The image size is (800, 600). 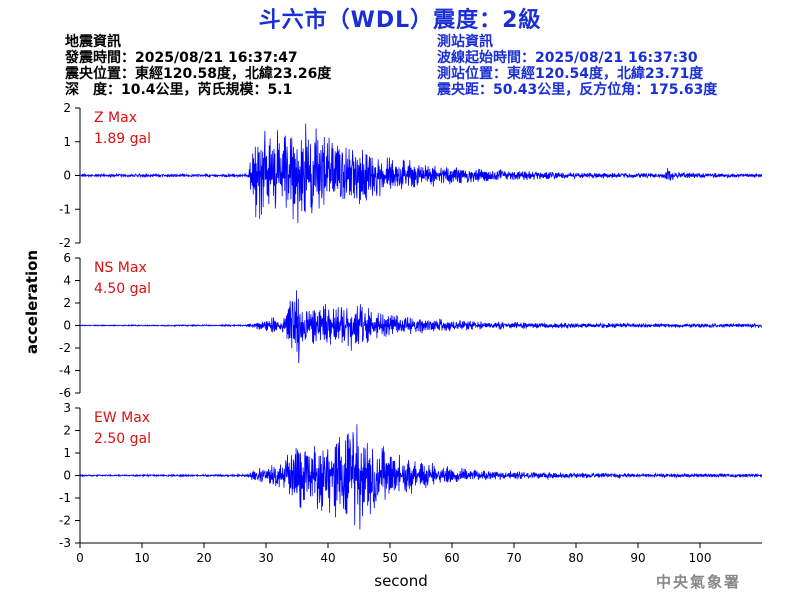 What do you see at coordinates (513, 558) in the screenshot?
I see `x-tick-label: 70` at bounding box center [513, 558].